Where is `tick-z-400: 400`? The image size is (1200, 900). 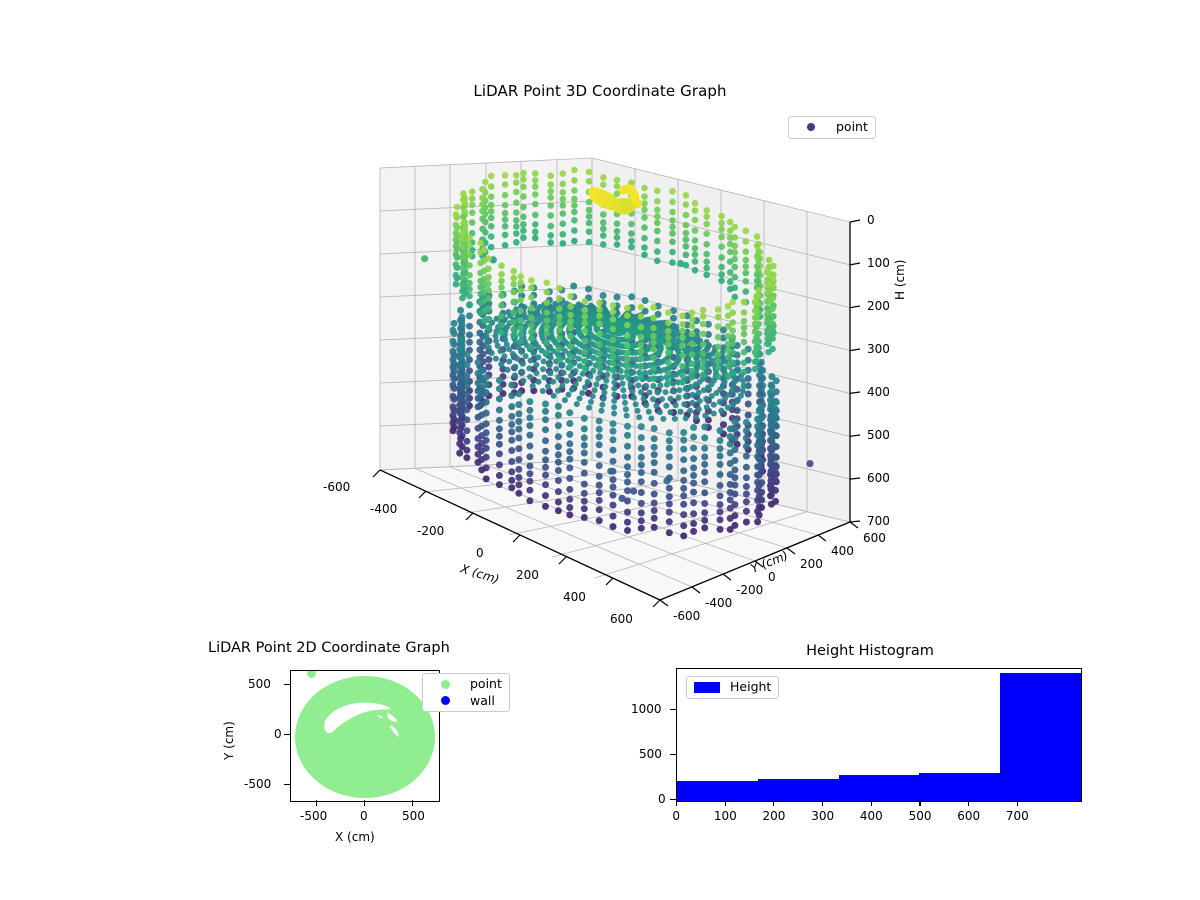 tick-z-400: 400 is located at coordinates (878, 392).